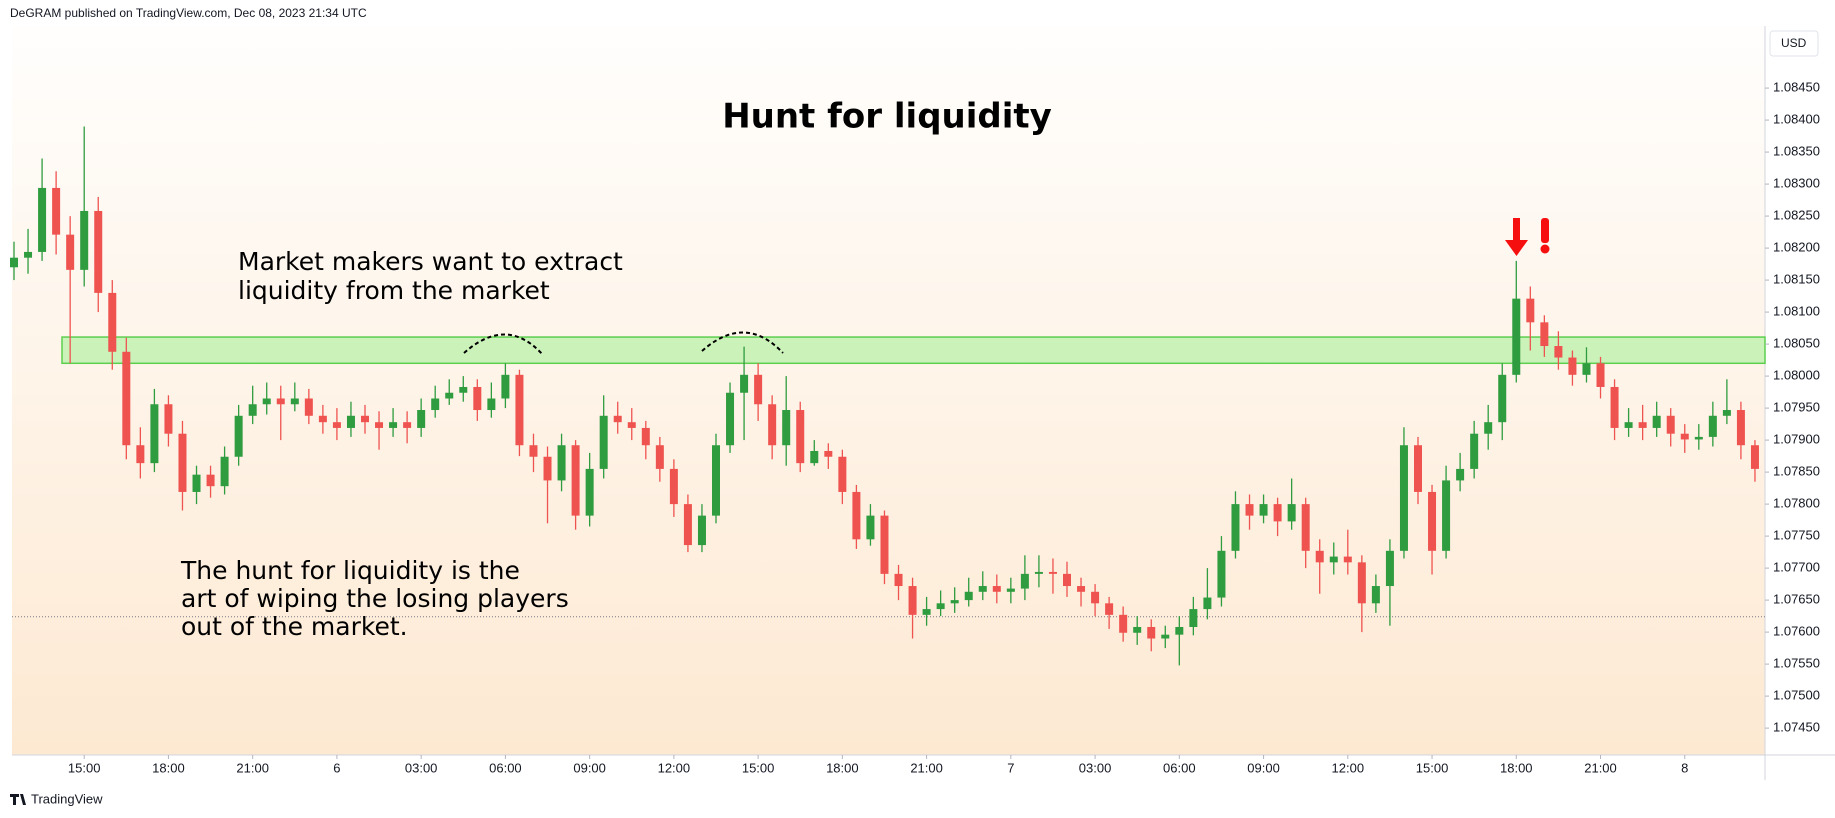 The image size is (1835, 818). What do you see at coordinates (84, 767) in the screenshot?
I see `x-tick-label: 15:00` at bounding box center [84, 767].